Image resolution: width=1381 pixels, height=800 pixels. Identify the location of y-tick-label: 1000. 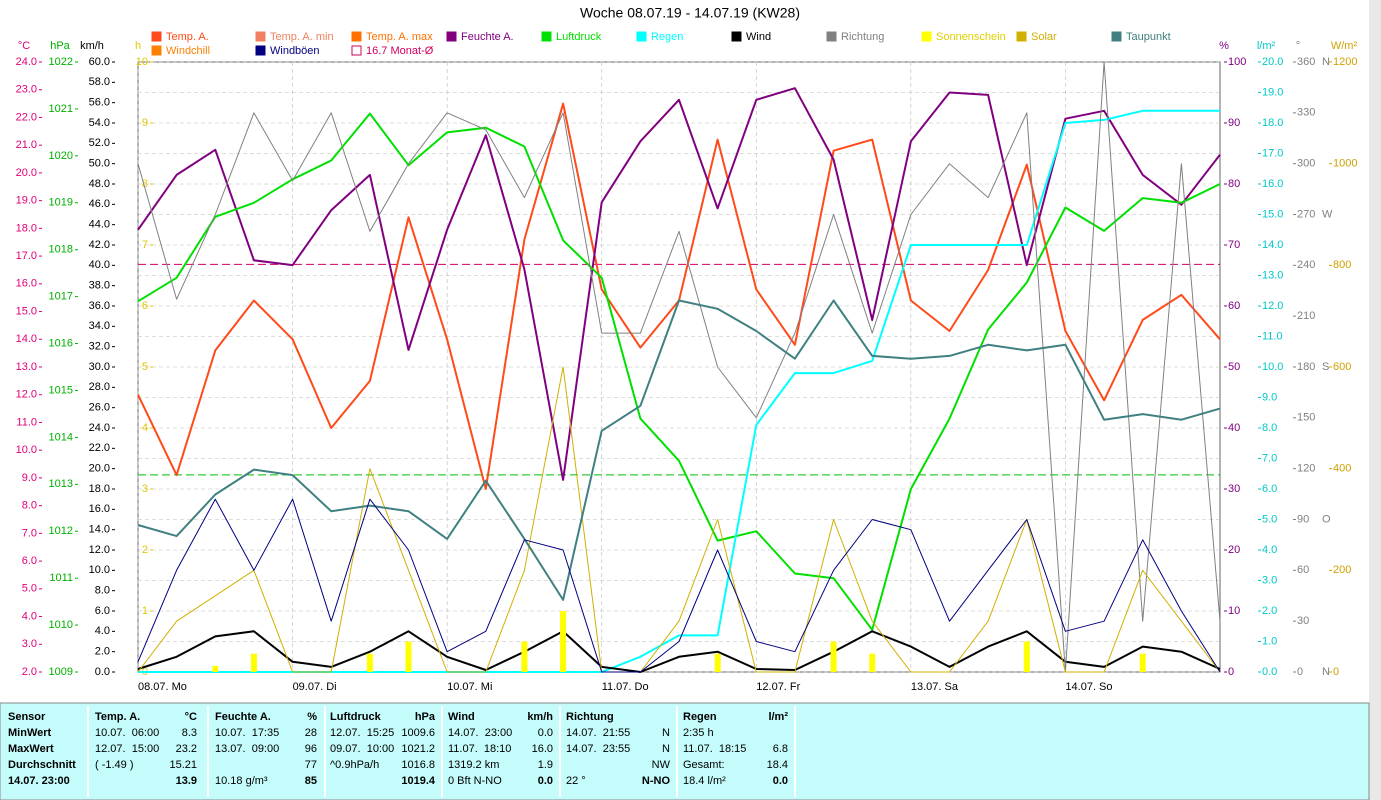
(1345, 164).